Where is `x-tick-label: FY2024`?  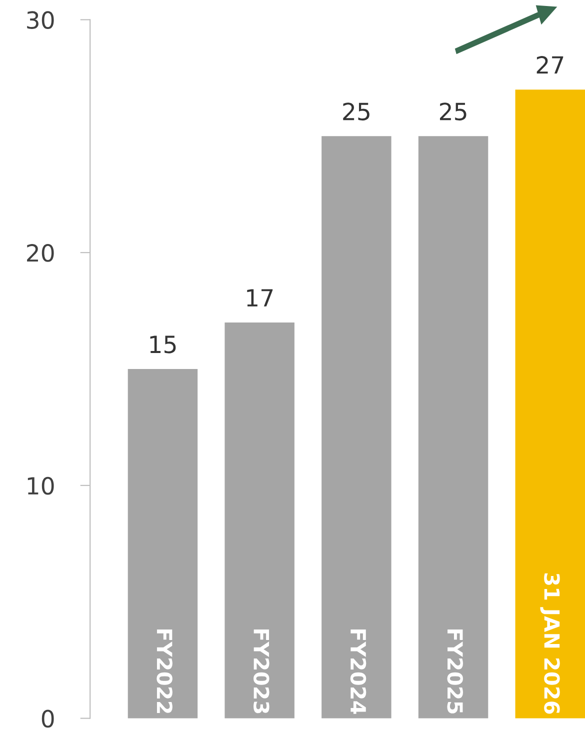 x-tick-label: FY2024 is located at coordinates (358, 671).